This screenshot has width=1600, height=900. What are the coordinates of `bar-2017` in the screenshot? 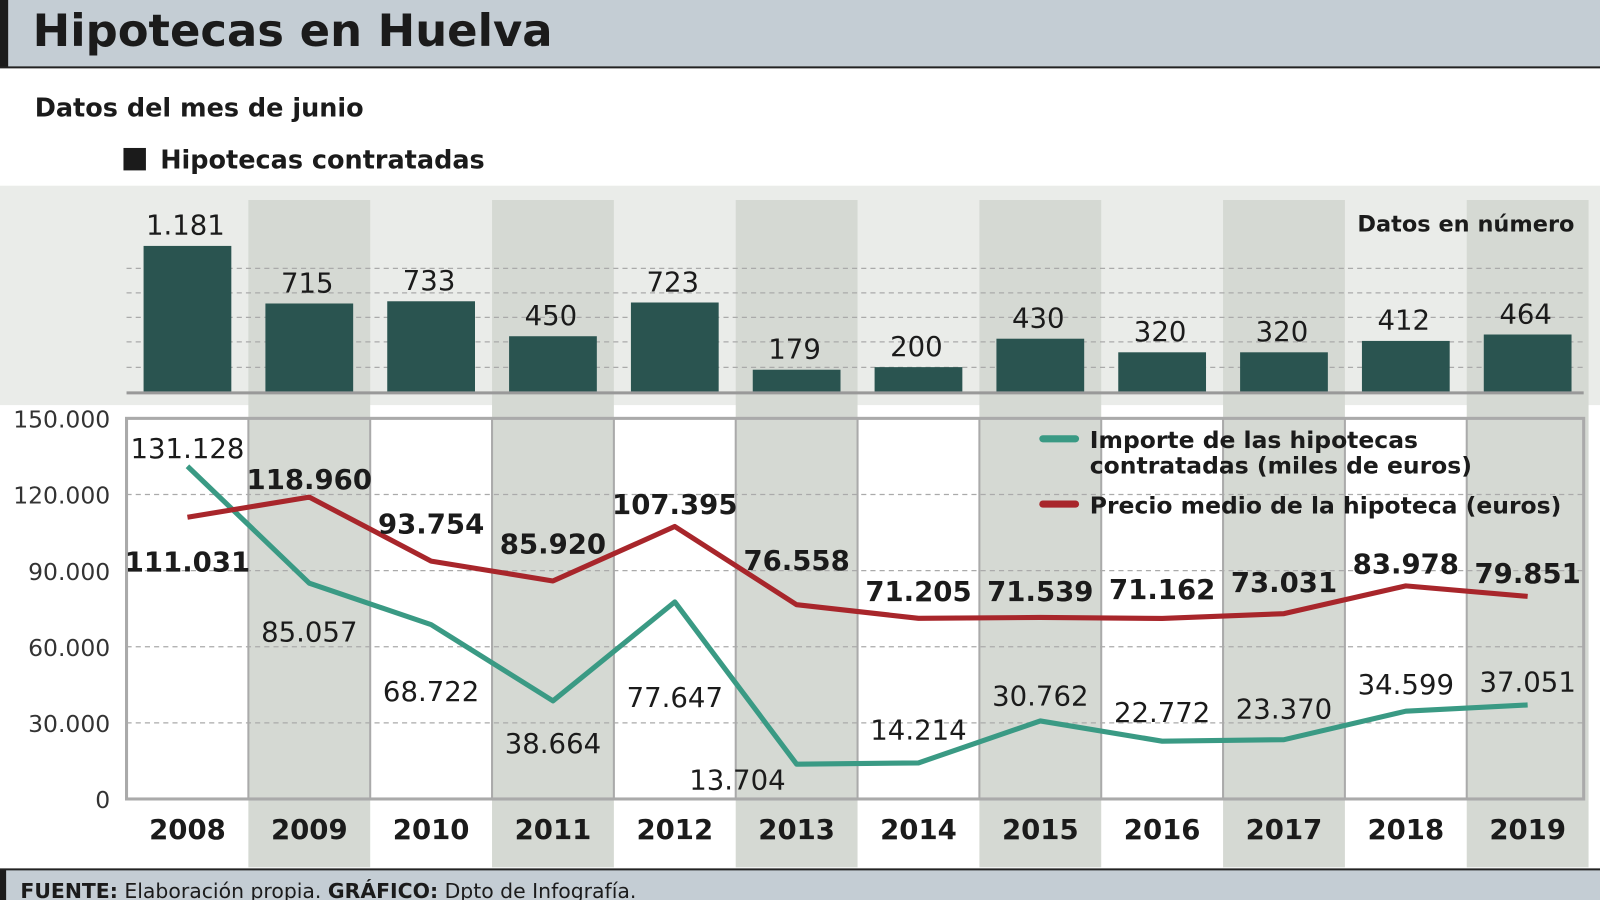 It's located at (1284, 372).